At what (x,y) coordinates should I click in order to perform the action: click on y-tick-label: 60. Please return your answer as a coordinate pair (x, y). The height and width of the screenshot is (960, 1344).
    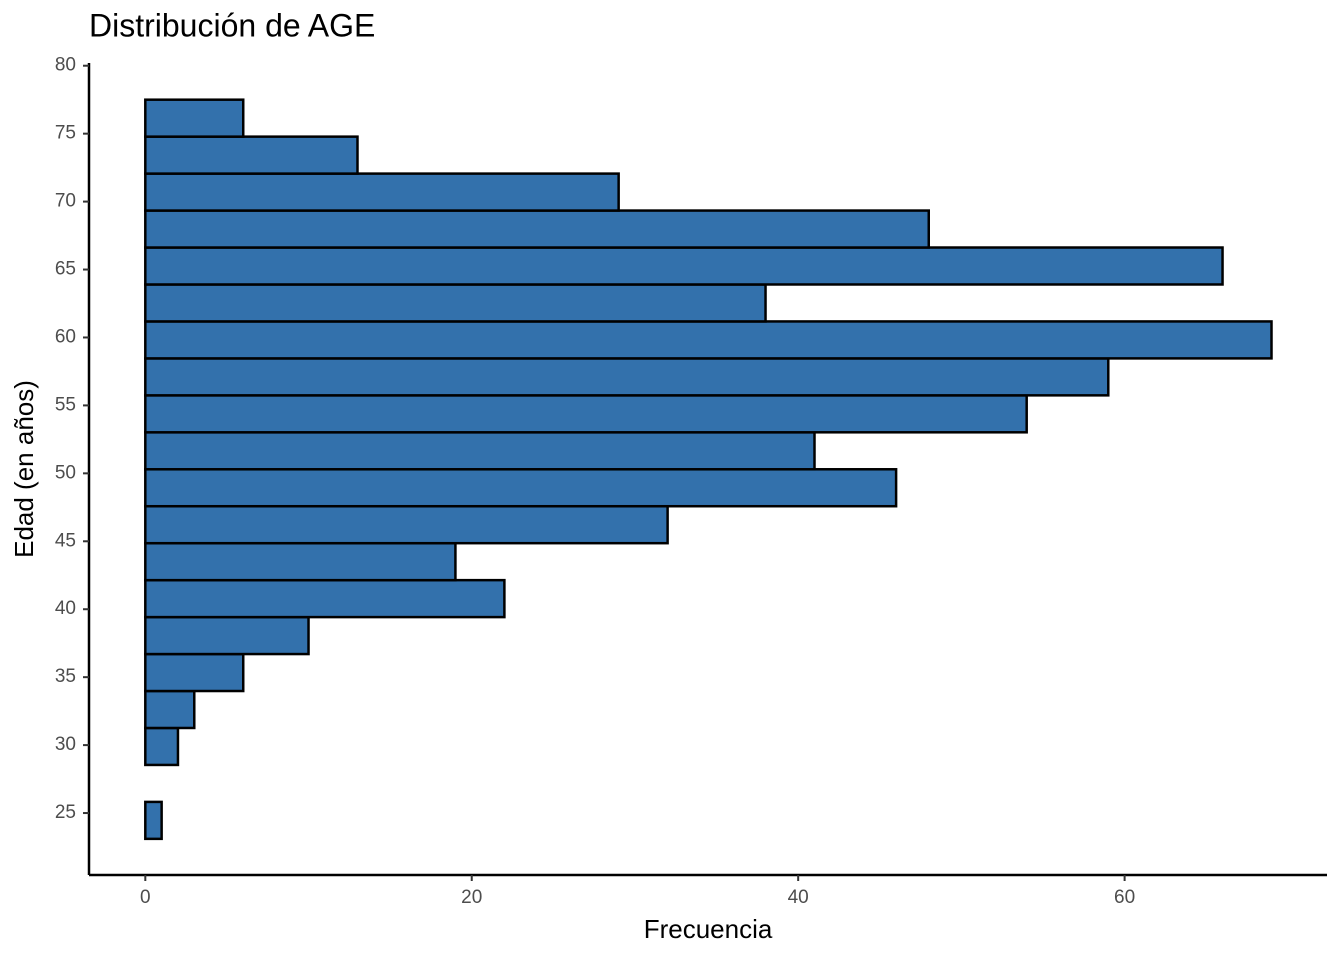
    Looking at the image, I should click on (65, 336).